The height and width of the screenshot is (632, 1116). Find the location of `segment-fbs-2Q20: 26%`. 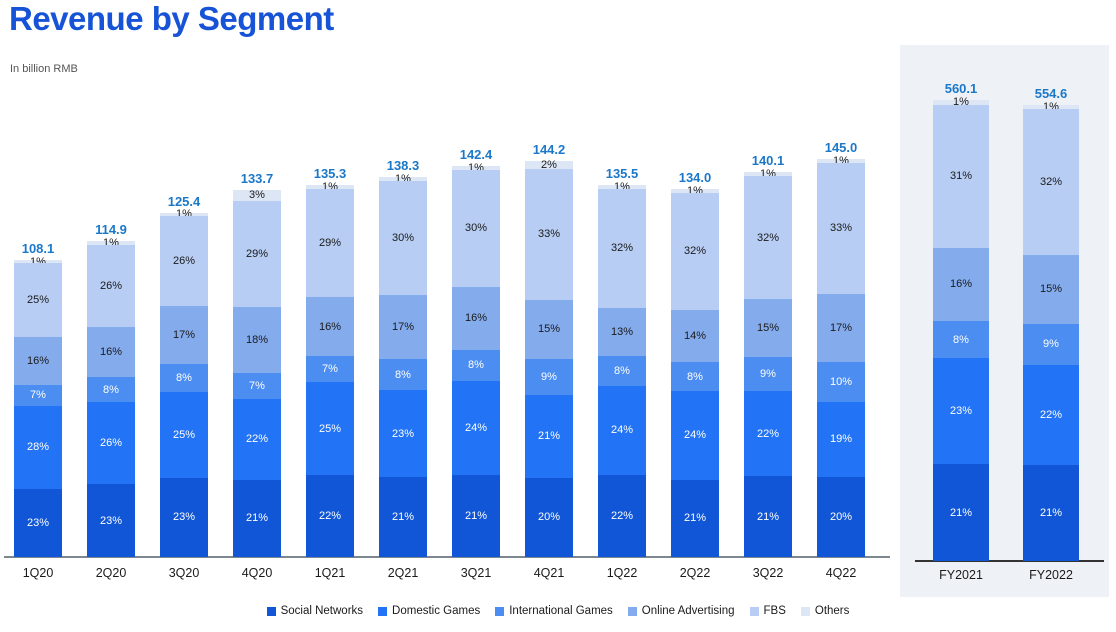

segment-fbs-2Q20: 26% is located at coordinates (111, 285).